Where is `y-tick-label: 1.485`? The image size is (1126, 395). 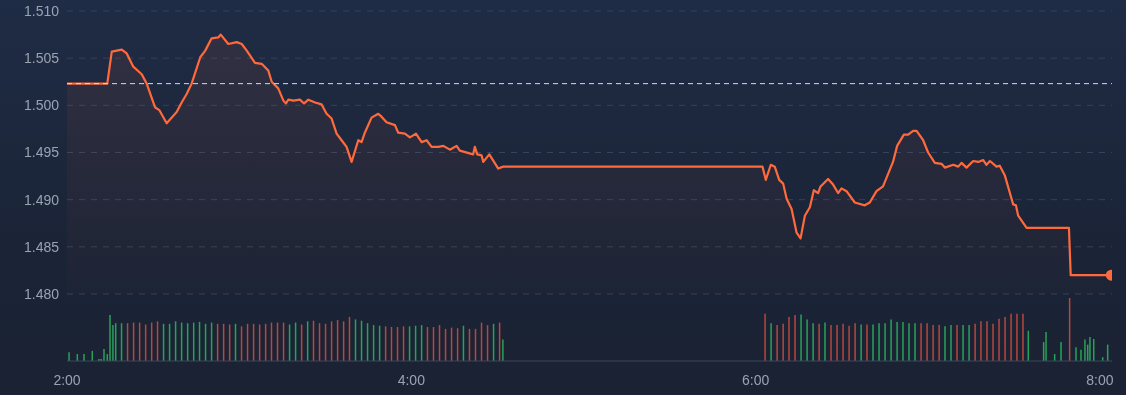
y-tick-label: 1.485 is located at coordinates (41, 246).